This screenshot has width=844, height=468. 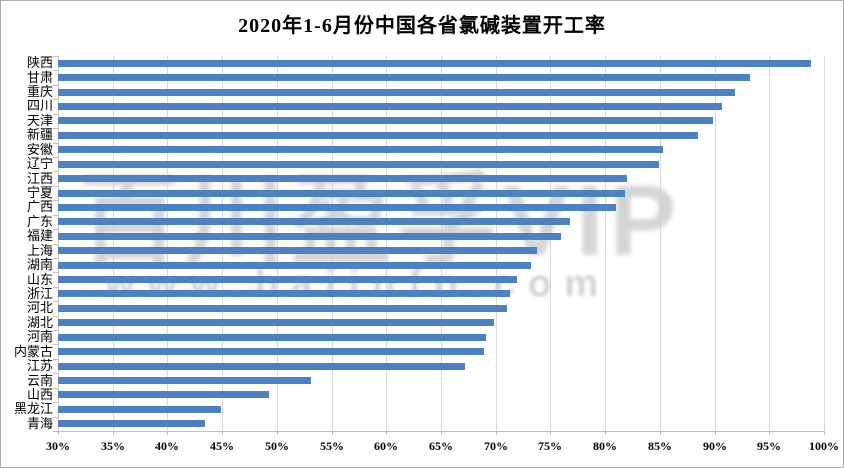 I want to click on y-axis-category-label: 江苏, so click(x=39, y=365).